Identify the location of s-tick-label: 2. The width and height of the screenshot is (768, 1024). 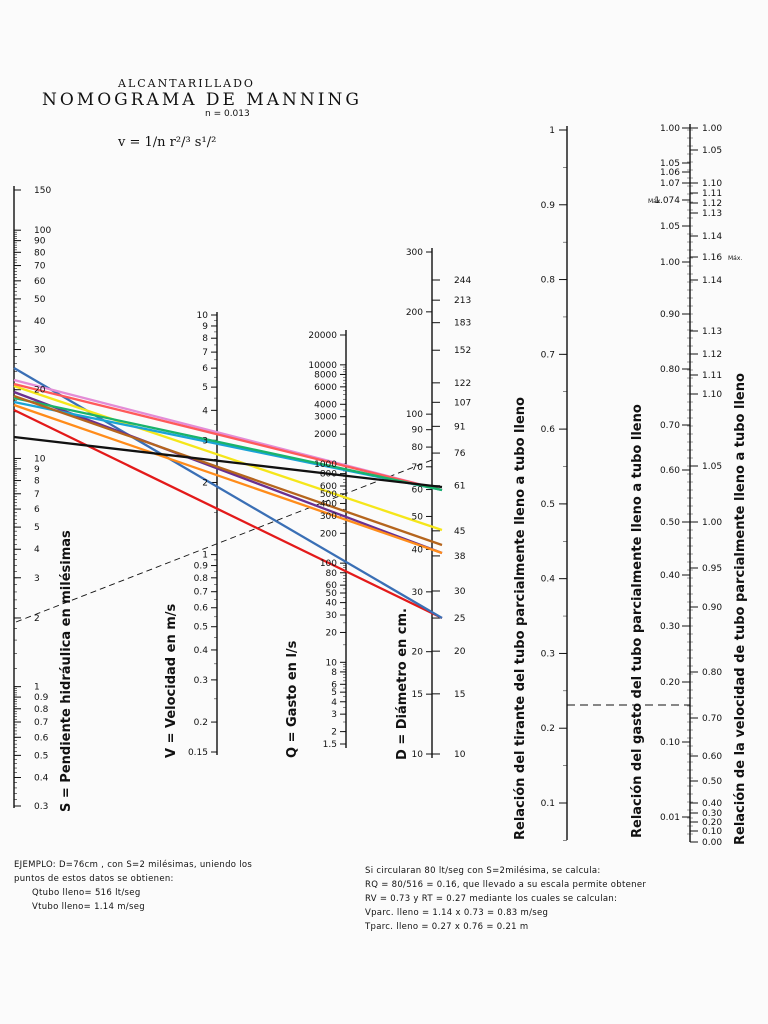
(37, 619).